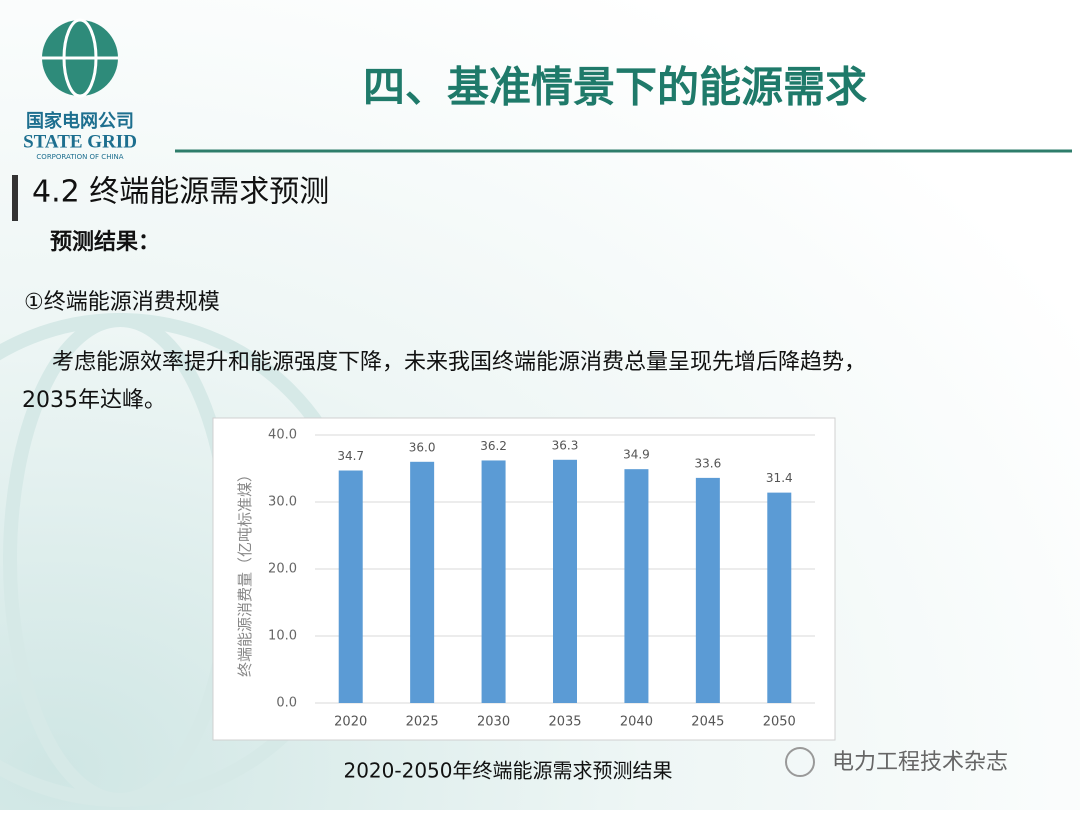 The width and height of the screenshot is (1080, 814). I want to click on y-axis-label: 终端能源消费量（亿吨标准煤）, so click(245, 572).